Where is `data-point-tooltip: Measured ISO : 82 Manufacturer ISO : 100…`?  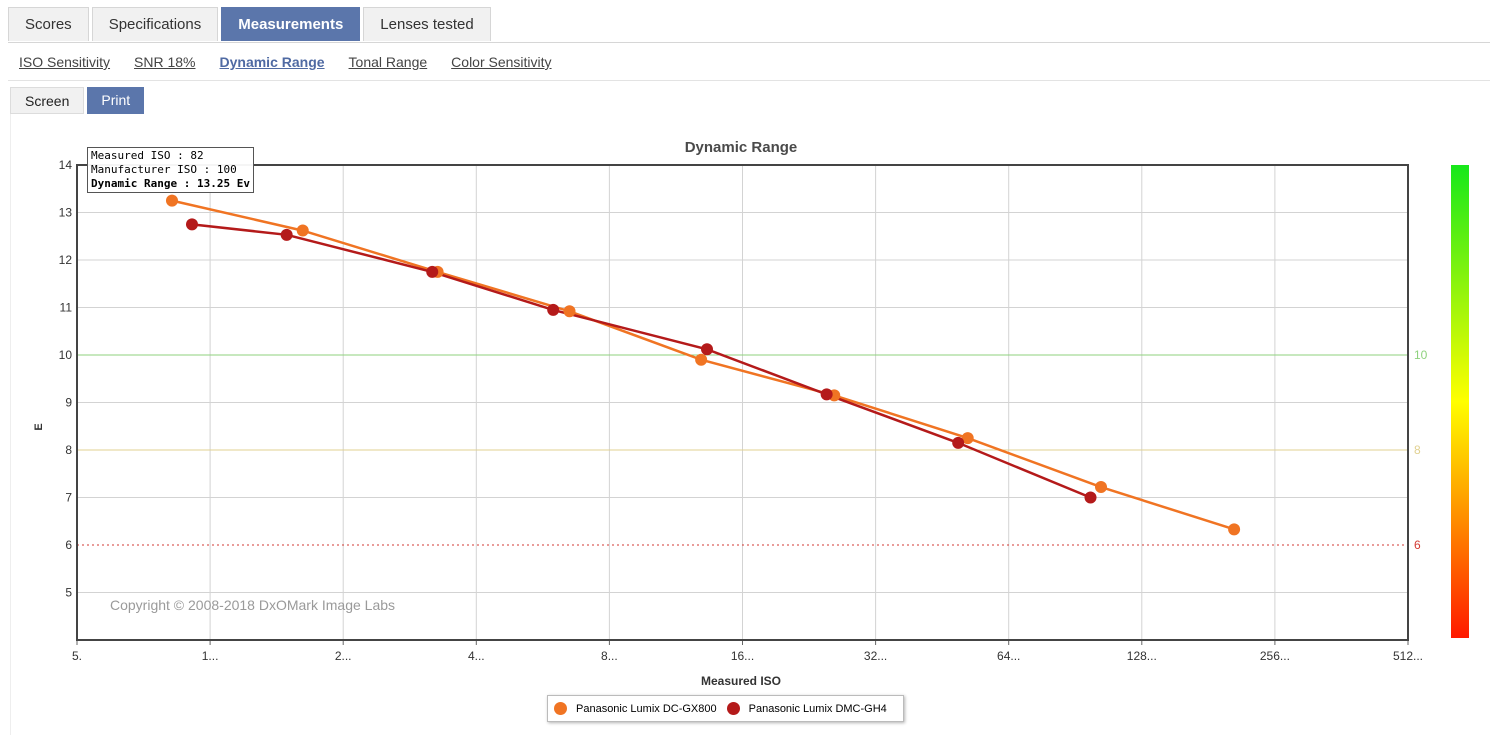 data-point-tooltip: Measured ISO : 82 Manufacturer ISO : 100… is located at coordinates (170, 170).